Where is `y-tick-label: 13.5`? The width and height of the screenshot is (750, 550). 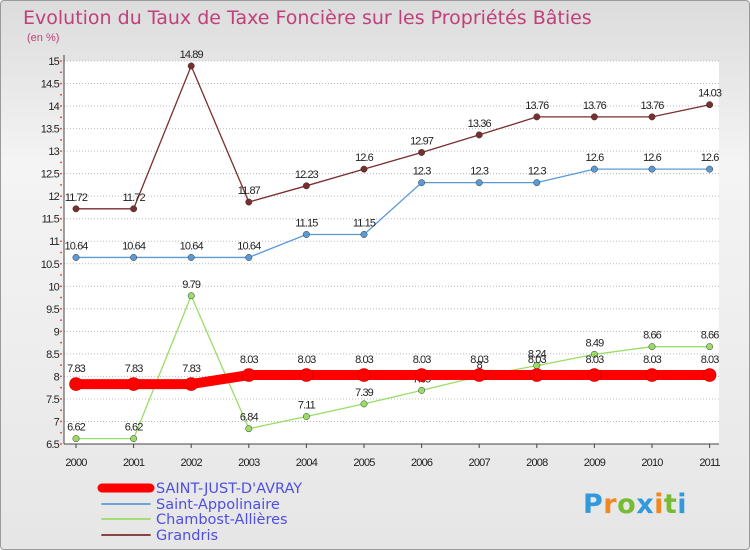
y-tick-label: 13.5 is located at coordinates (50, 130).